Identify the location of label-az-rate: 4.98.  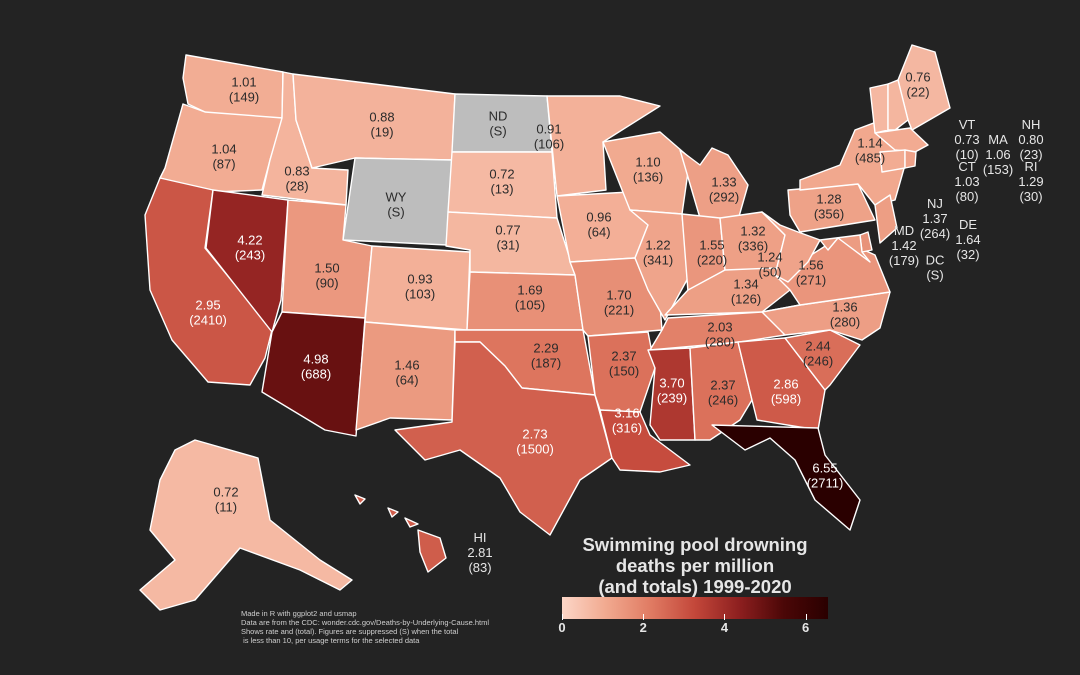
(315, 359).